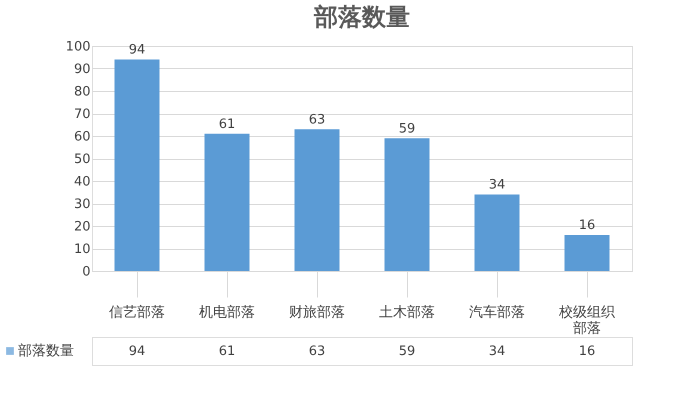 The image size is (693, 411). What do you see at coordinates (82, 249) in the screenshot?
I see `y-tick-label: 10` at bounding box center [82, 249].